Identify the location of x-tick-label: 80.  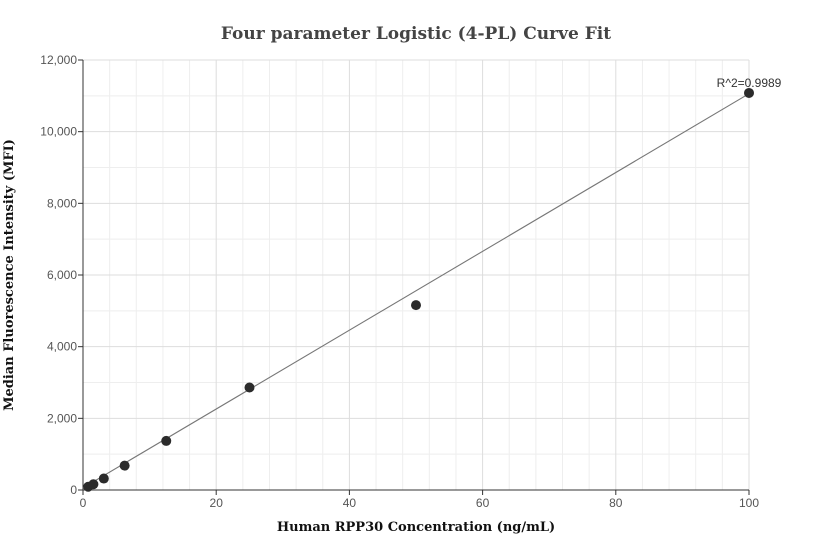
(616, 503).